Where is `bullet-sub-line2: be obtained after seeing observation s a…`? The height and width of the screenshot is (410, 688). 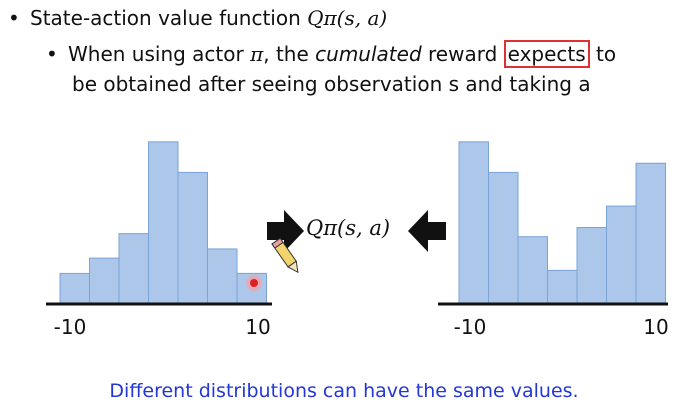
bullet-sub-line2: be obtained after seeing observation s a… is located at coordinates (331, 84).